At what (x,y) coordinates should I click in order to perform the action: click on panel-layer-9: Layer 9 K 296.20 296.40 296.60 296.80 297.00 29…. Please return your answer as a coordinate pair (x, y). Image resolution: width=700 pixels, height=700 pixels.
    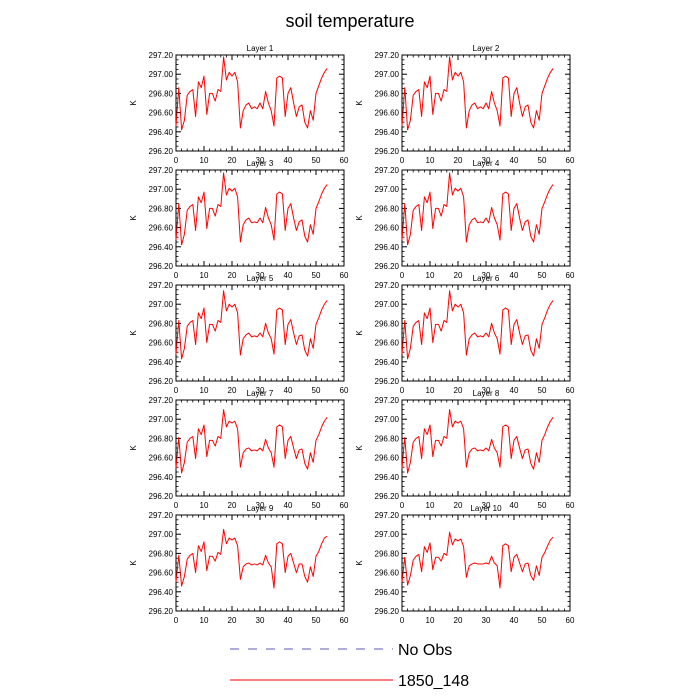
    Looking at the image, I should click on (239, 564).